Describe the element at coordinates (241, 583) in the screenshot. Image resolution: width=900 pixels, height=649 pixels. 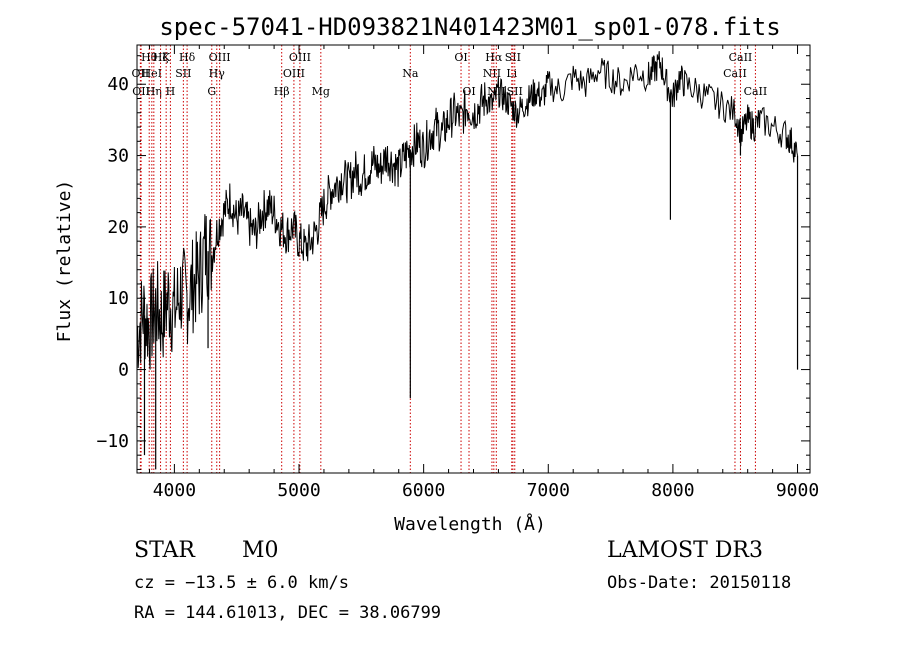
I see `redshift-velocity: cz = −13.5 ± 6.0 km/s` at that location.